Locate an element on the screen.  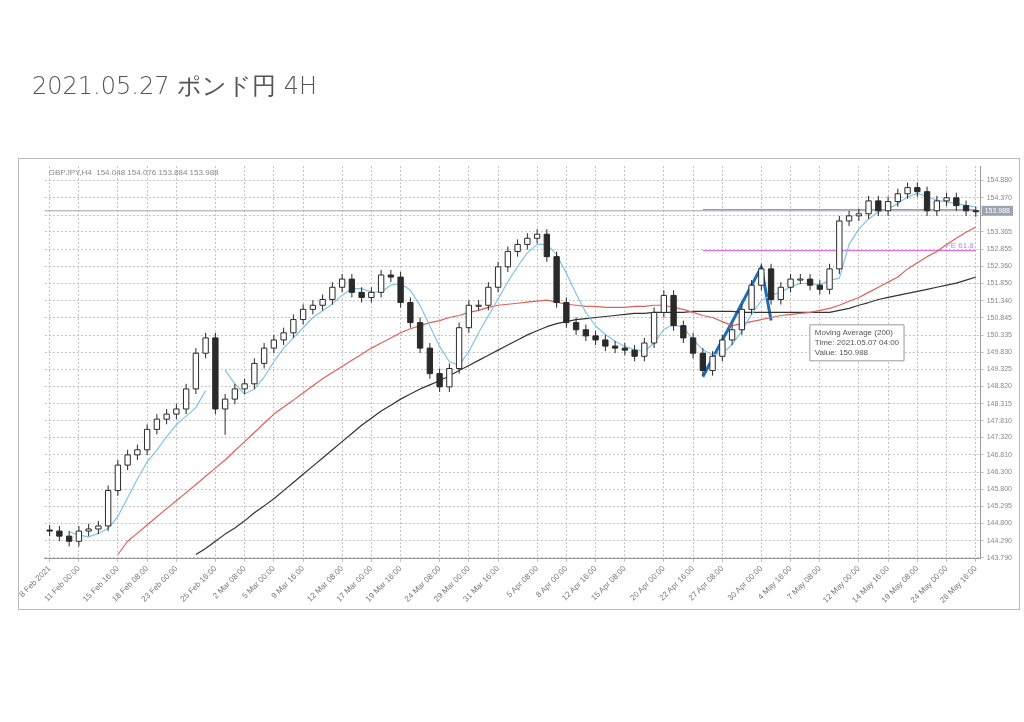
series-label: FE 61.8 is located at coordinates (960, 245).